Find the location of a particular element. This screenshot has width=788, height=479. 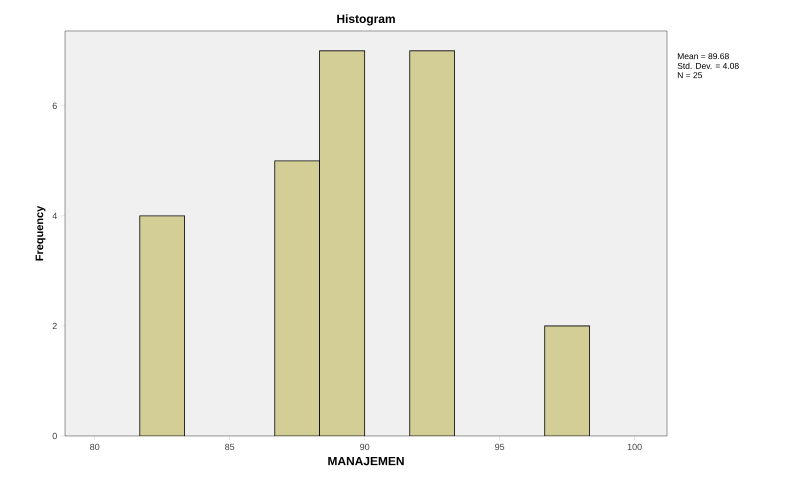

text: Mean = 89.68 is located at coordinates (703, 56).